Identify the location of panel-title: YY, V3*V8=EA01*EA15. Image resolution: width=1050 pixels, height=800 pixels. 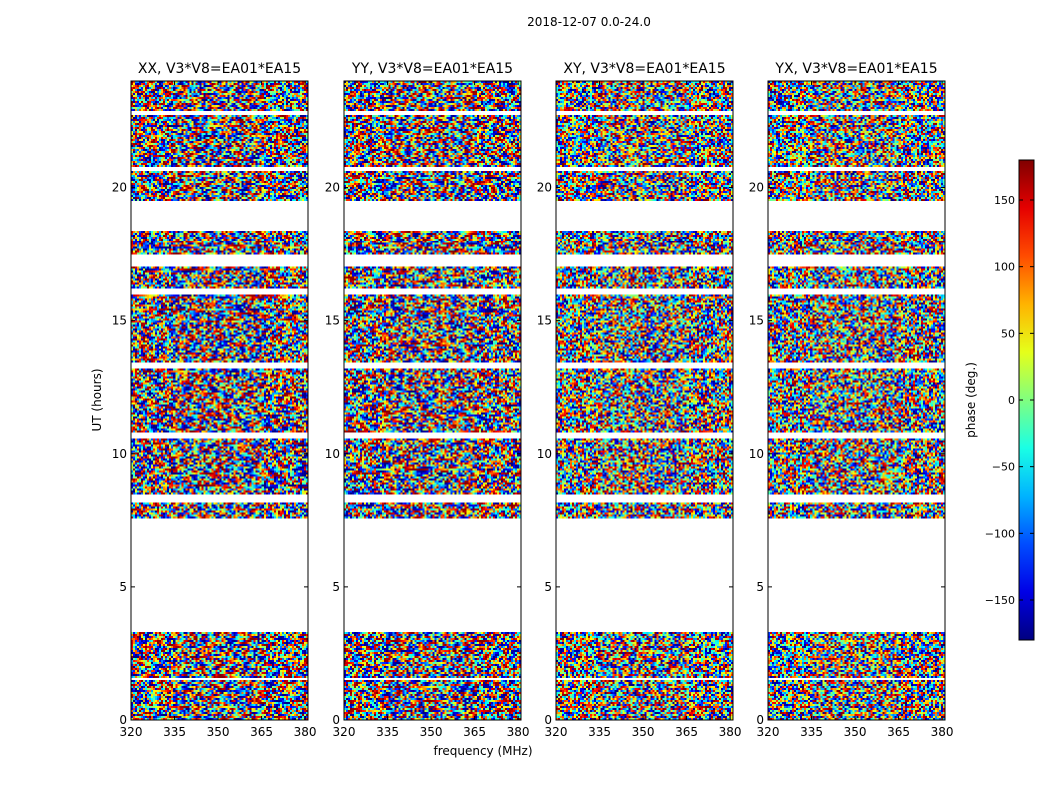
(432, 69).